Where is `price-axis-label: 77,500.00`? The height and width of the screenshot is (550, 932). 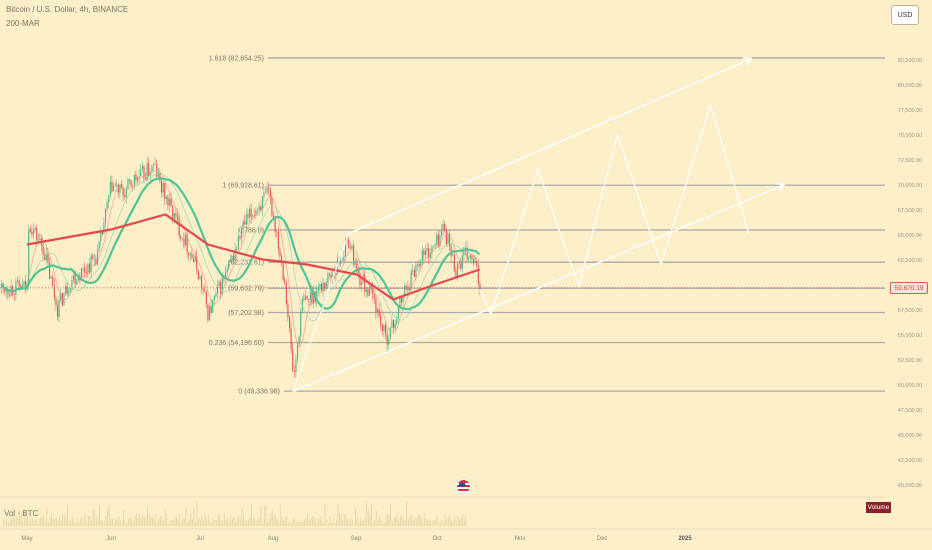 price-axis-label: 77,500.00 is located at coordinates (910, 111).